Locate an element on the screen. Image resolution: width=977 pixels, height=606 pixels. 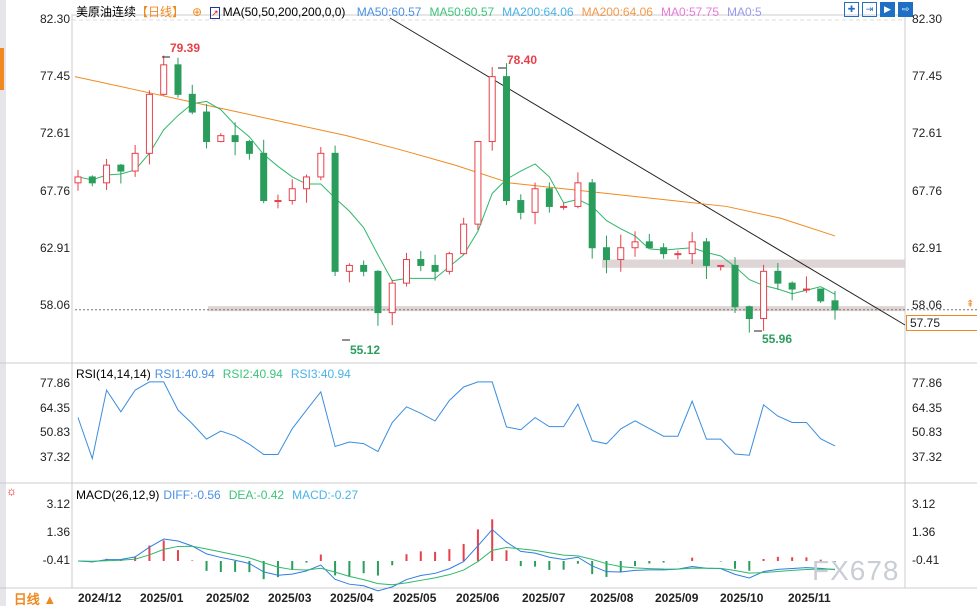
price-axis-tick-right: 58.06 is located at coordinates (927, 305).